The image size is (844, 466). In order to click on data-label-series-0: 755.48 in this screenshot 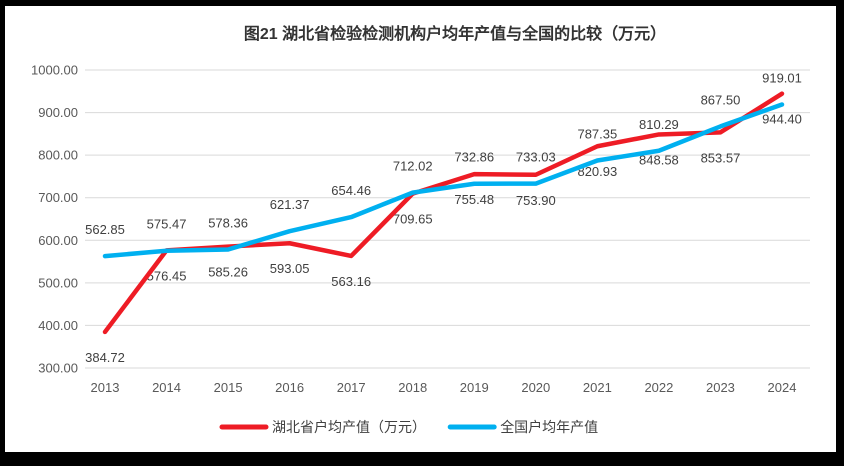, I will do `click(474, 199)`.